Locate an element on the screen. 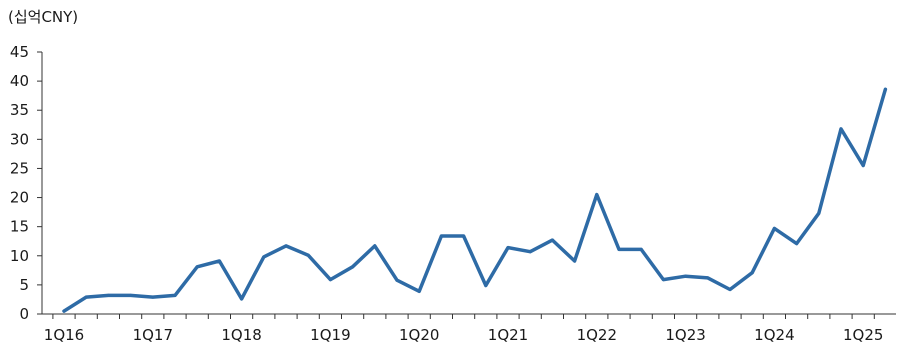 The image size is (899, 349). x-tick-label: 1Q25 is located at coordinates (863, 335).